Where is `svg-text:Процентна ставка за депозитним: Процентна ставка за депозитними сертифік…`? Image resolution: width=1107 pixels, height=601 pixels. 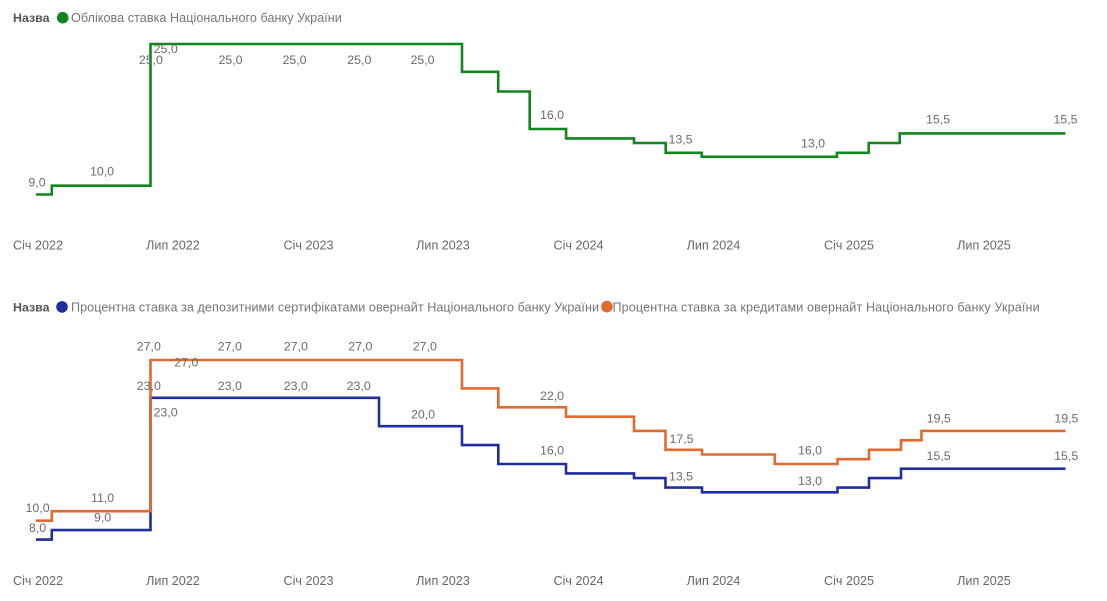
svg-text:Процентна ставка за депозитним: Процентна ставка за депозитними сертифік… is located at coordinates (335, 308).